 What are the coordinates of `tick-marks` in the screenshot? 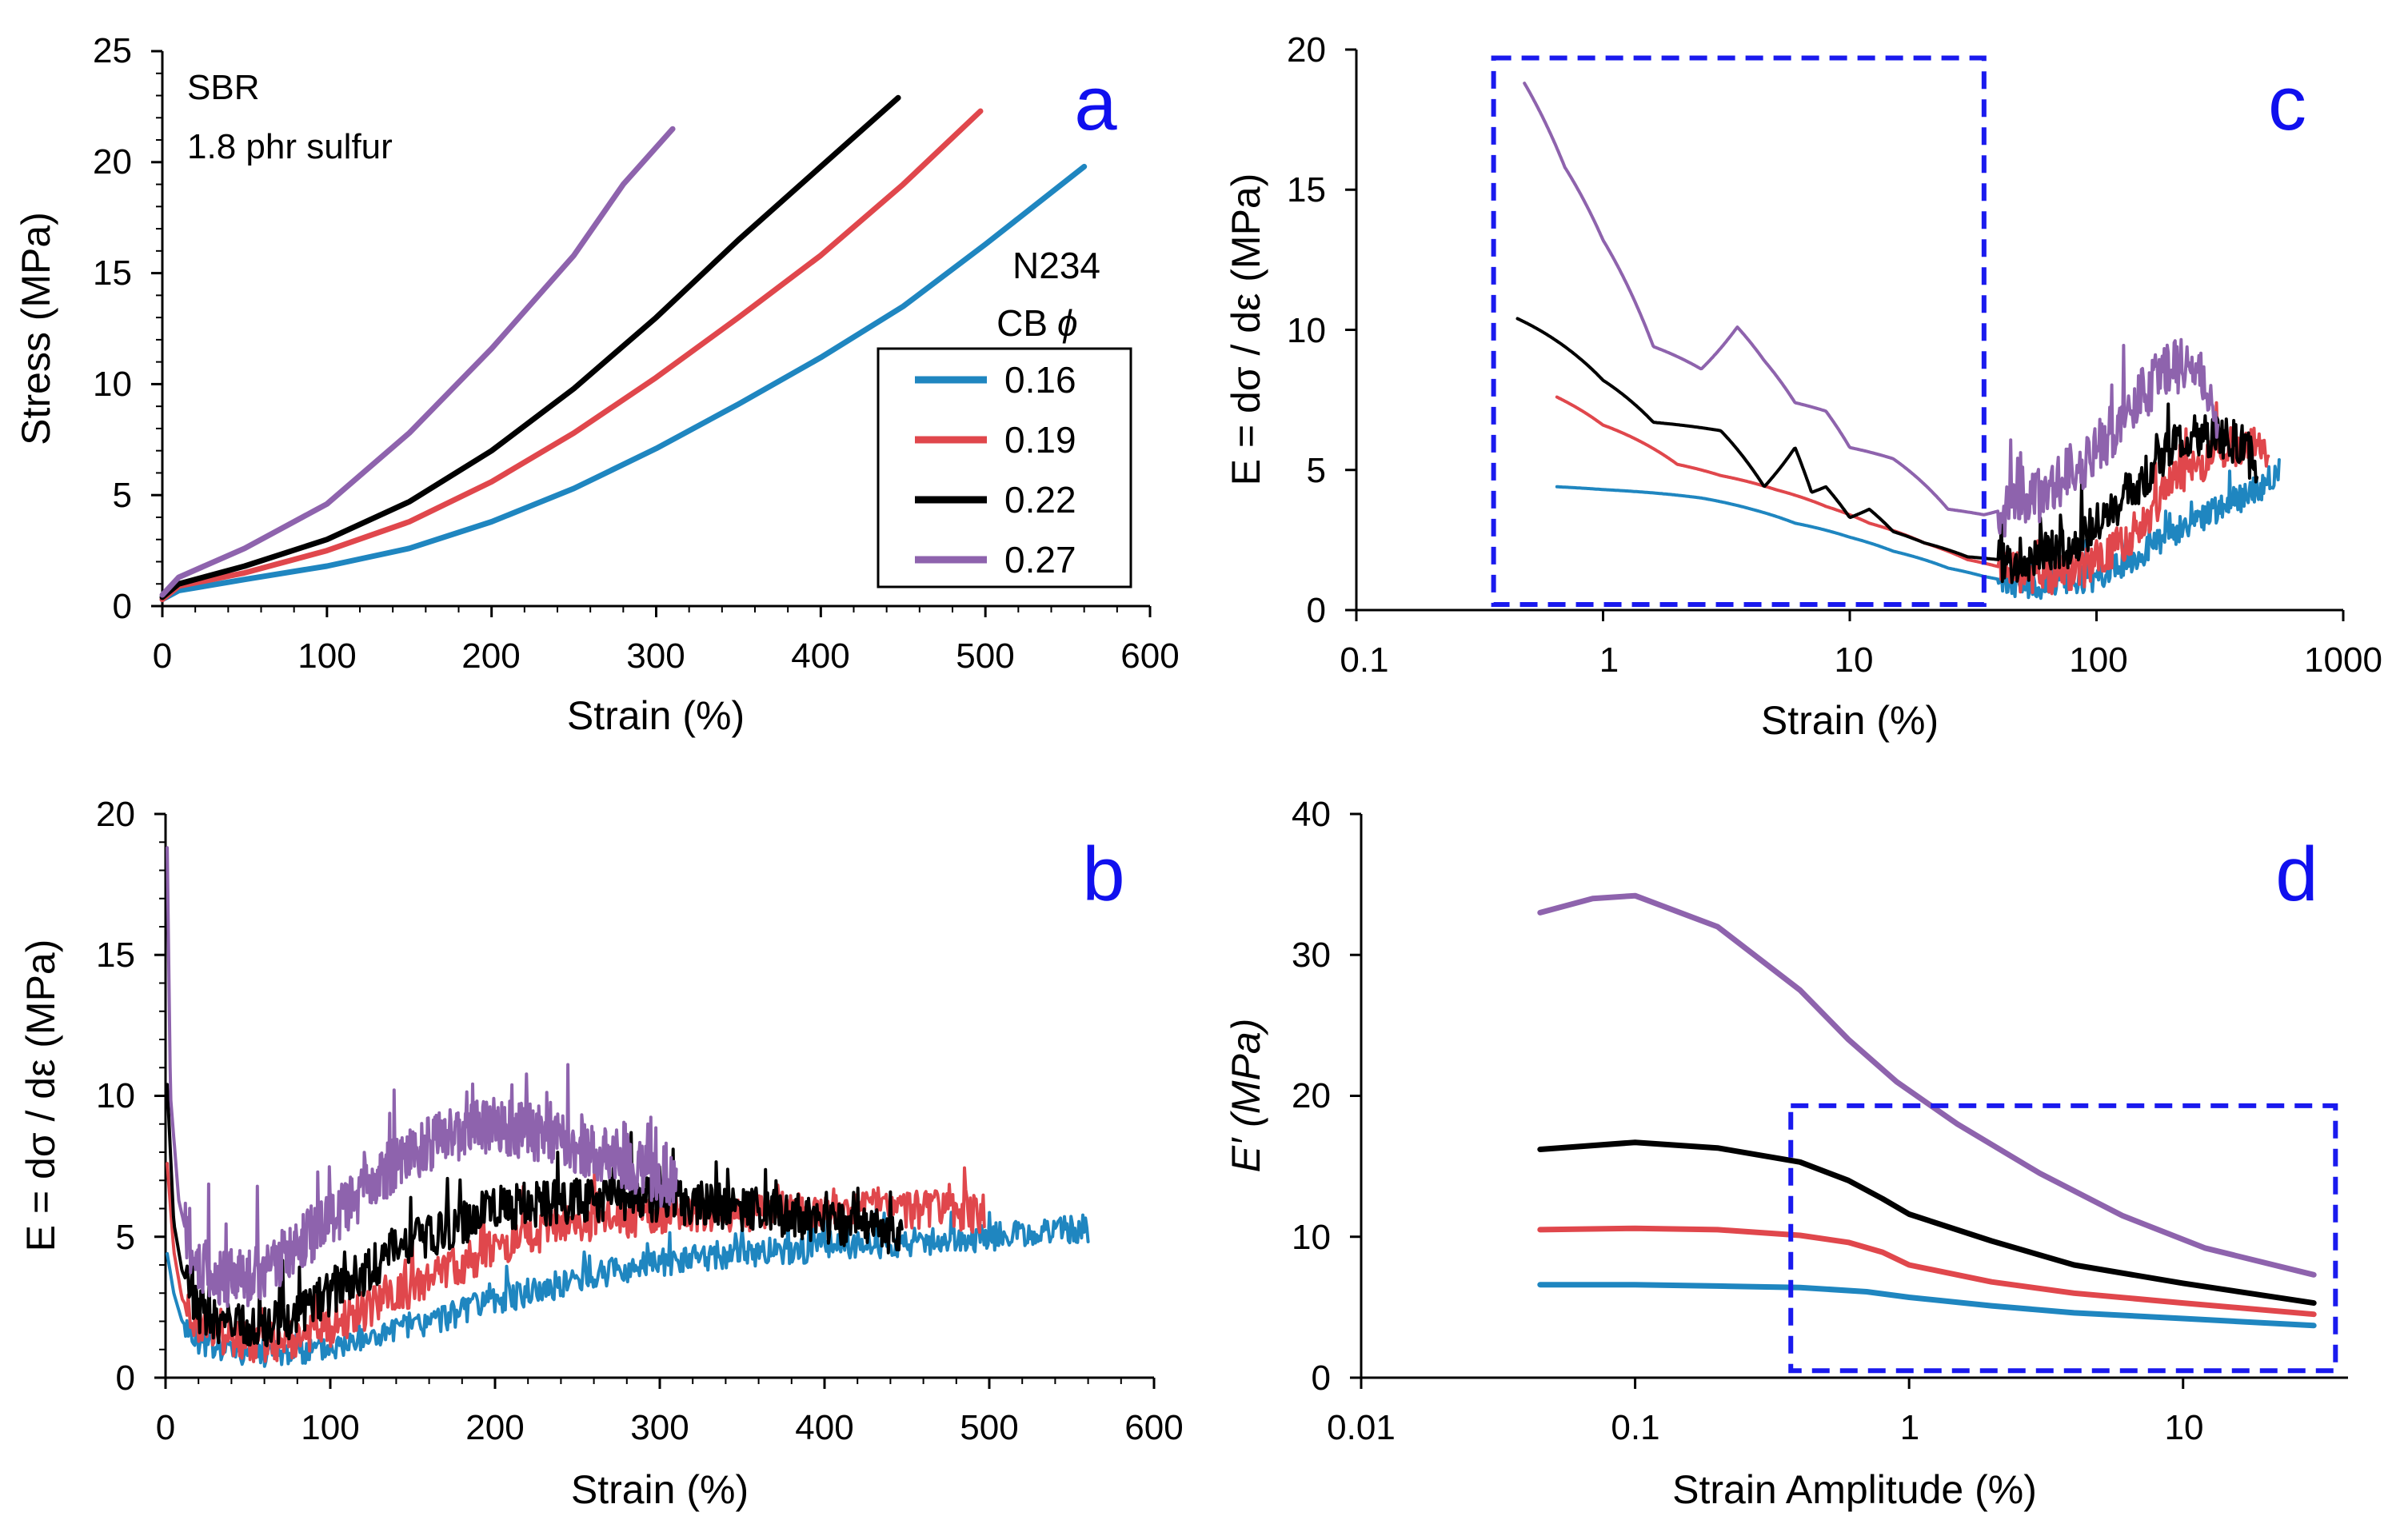 It's located at (1767, 1100).